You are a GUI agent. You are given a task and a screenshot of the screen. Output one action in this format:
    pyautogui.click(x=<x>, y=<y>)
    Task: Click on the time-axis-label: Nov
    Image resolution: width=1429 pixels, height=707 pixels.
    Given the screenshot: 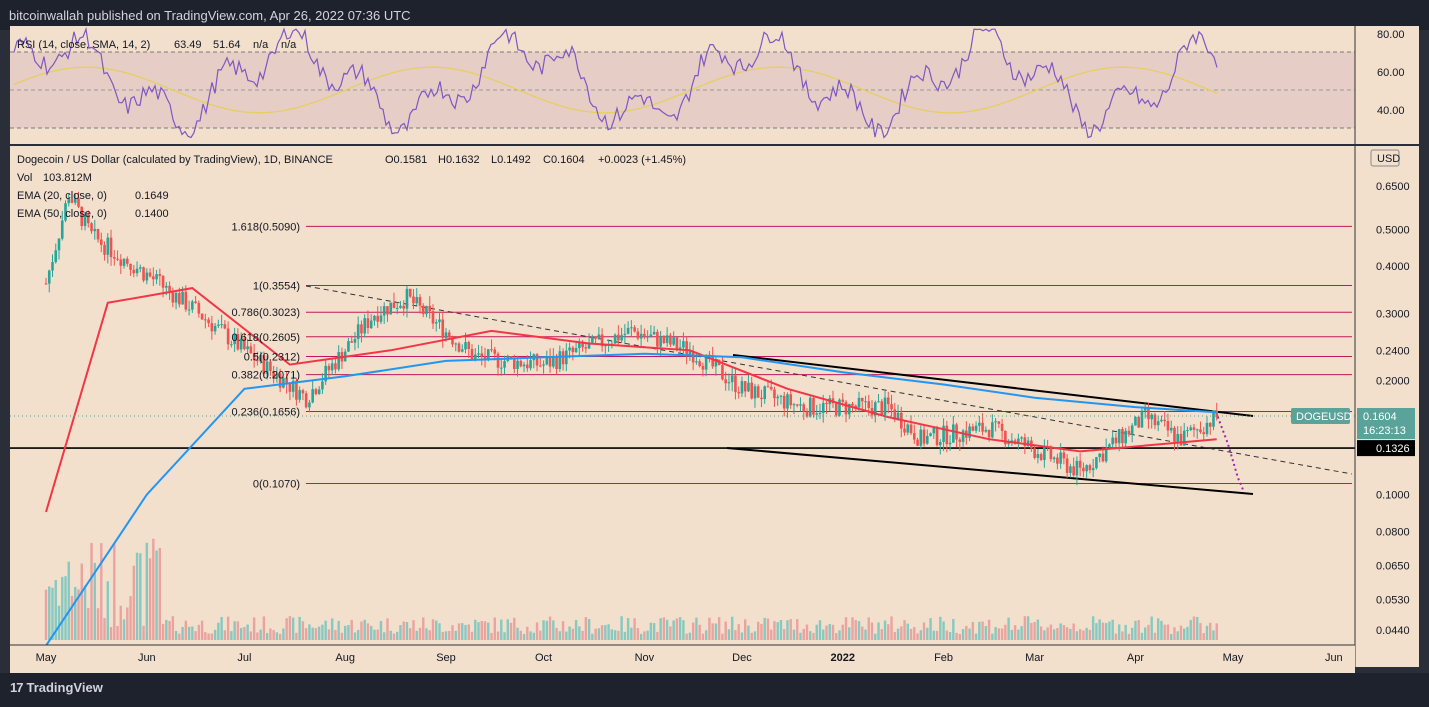 What is the action you would take?
    pyautogui.click(x=645, y=658)
    